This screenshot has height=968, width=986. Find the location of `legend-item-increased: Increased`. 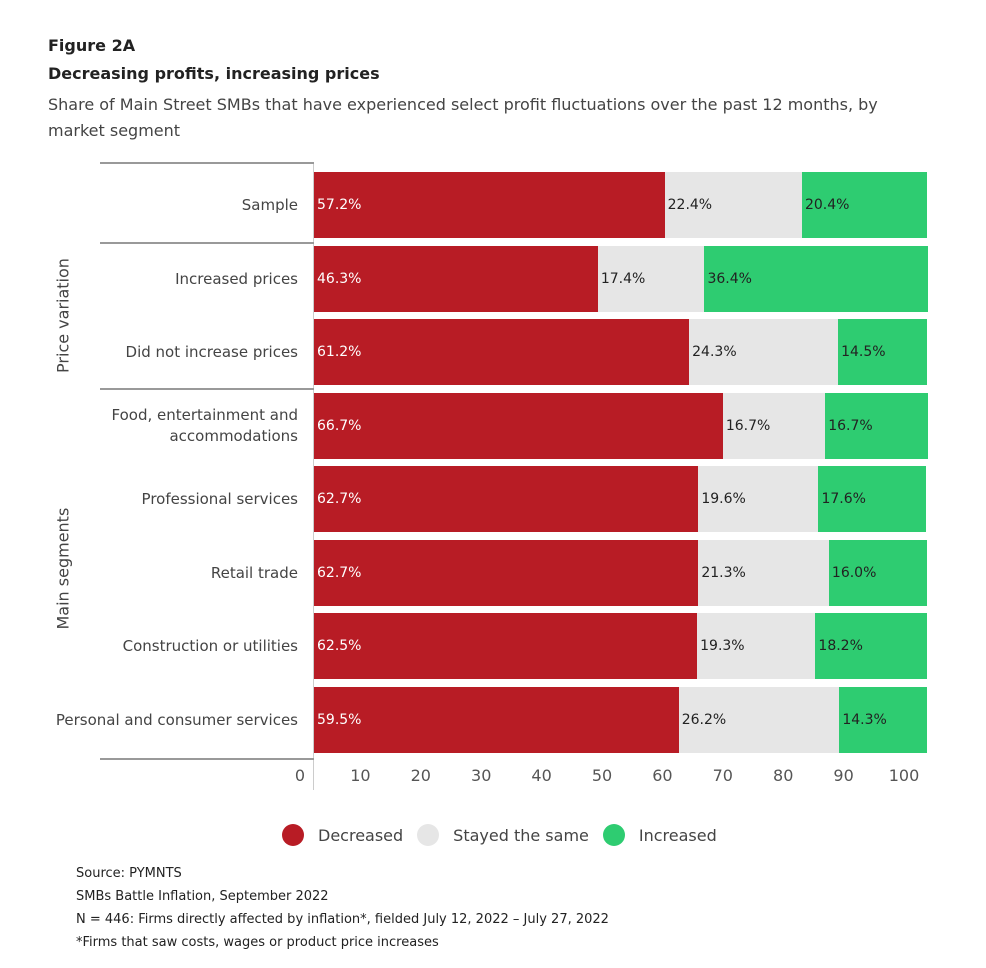

legend-item-increased: Increased is located at coordinates (659, 835).